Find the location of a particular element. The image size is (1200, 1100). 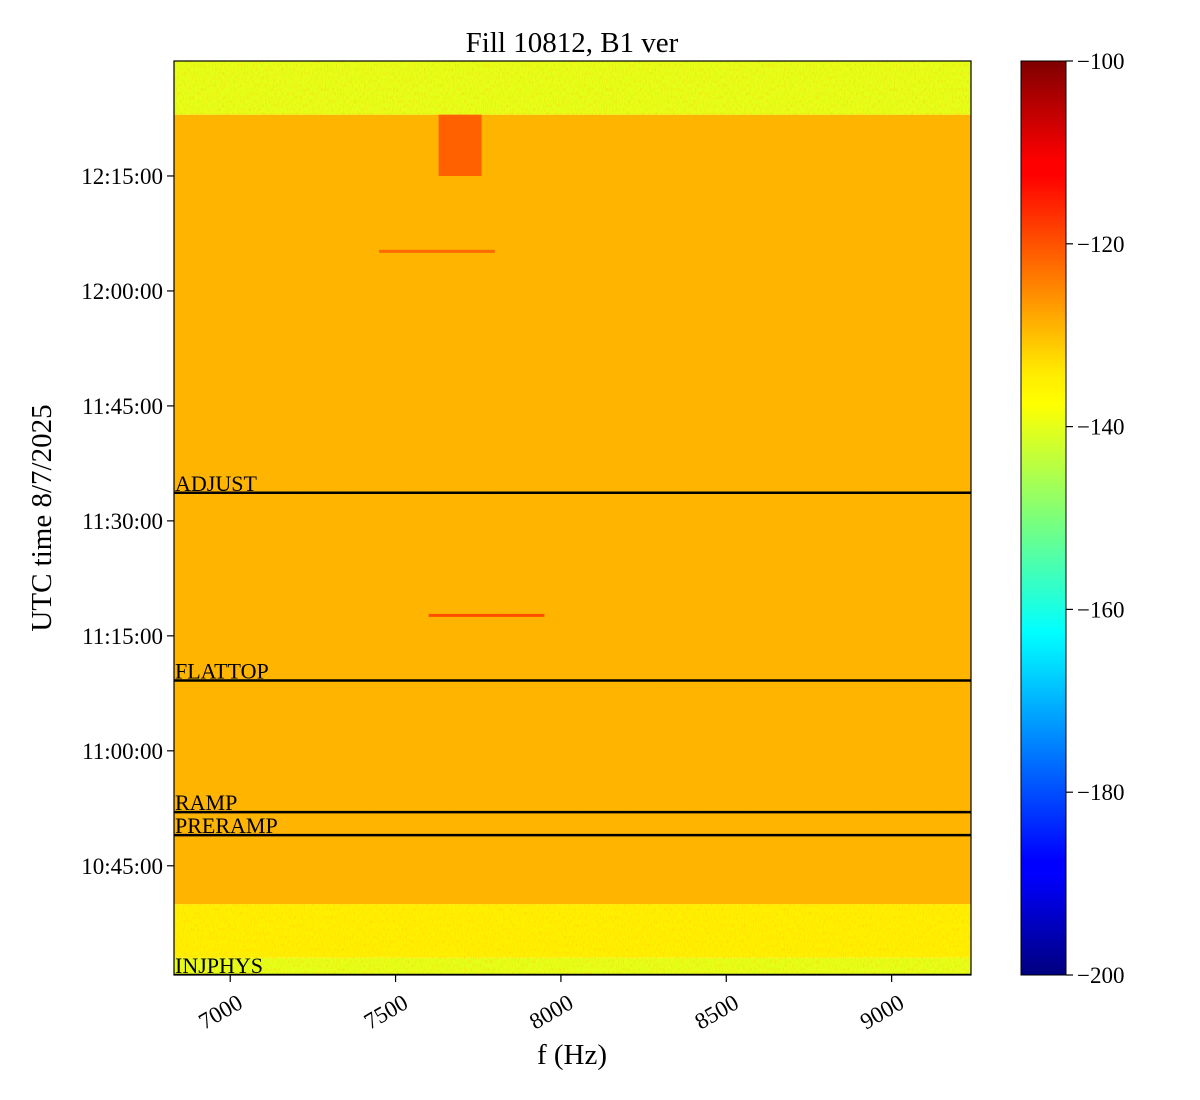

y-tick-label: 11:30:00 is located at coordinates (122, 521).